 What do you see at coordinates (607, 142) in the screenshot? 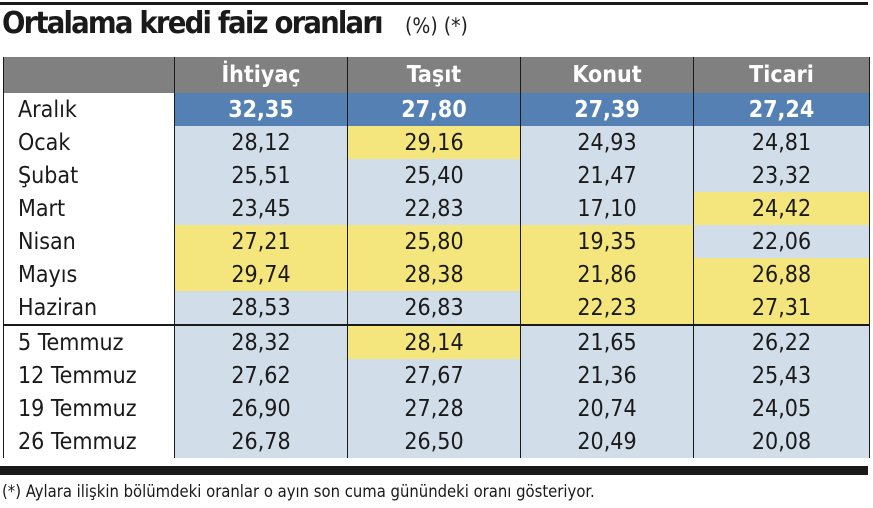
I see `rate-cell: 24,93` at bounding box center [607, 142].